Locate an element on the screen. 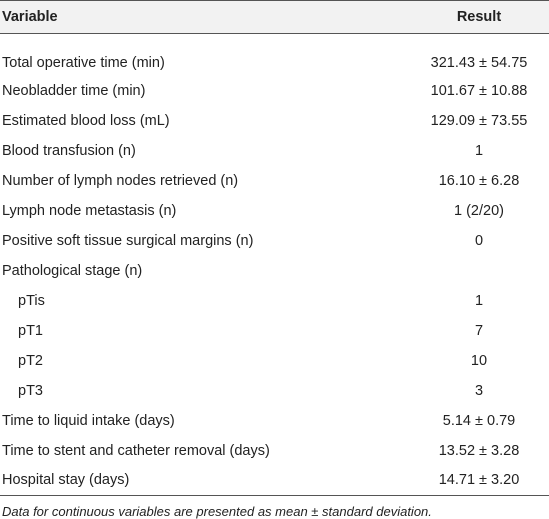 This screenshot has height=519, width=549. header-cell: Variable is located at coordinates (30, 17).